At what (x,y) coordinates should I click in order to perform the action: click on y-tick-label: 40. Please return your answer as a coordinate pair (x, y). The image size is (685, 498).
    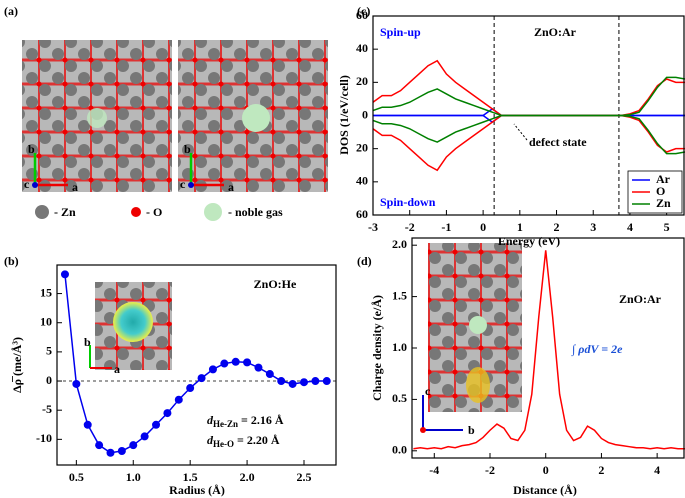
    Looking at the image, I should click on (362, 48).